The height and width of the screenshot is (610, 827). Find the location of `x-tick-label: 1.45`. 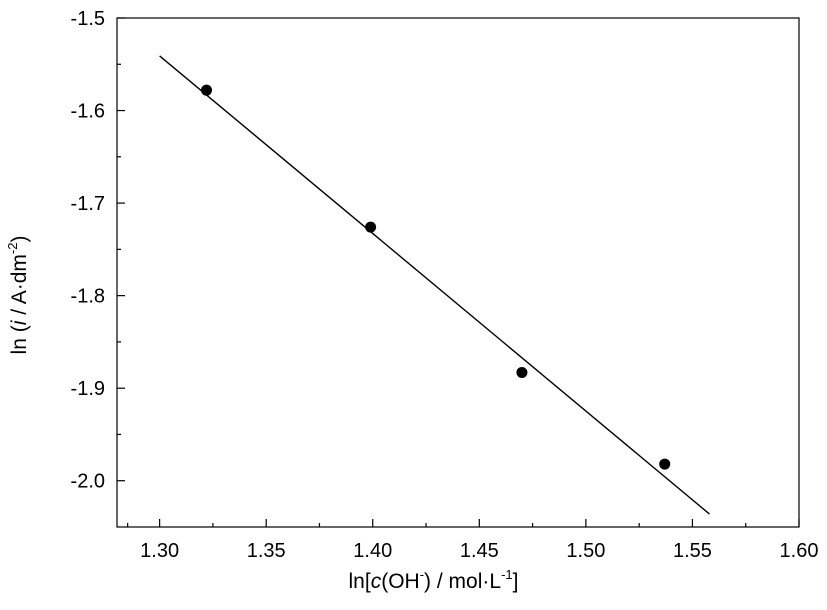

x-tick-label: 1.45 is located at coordinates (479, 551).